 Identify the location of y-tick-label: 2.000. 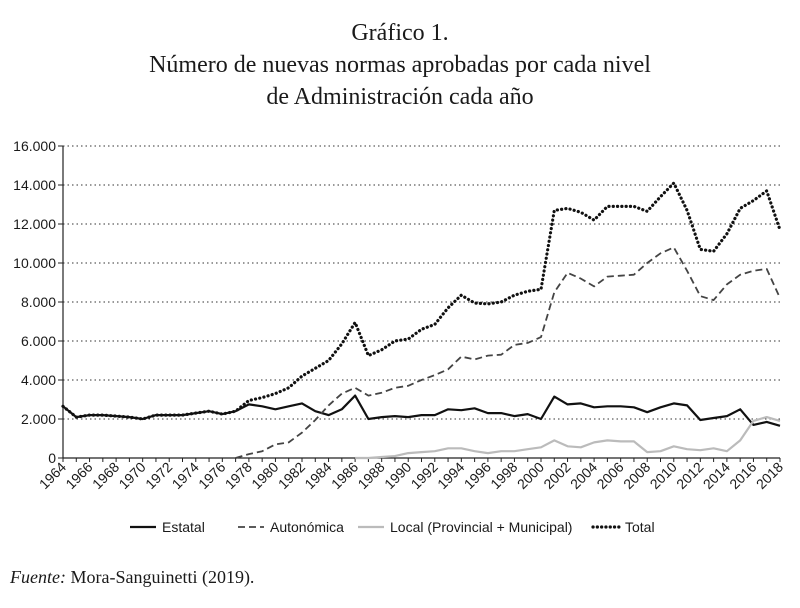
(38, 419).